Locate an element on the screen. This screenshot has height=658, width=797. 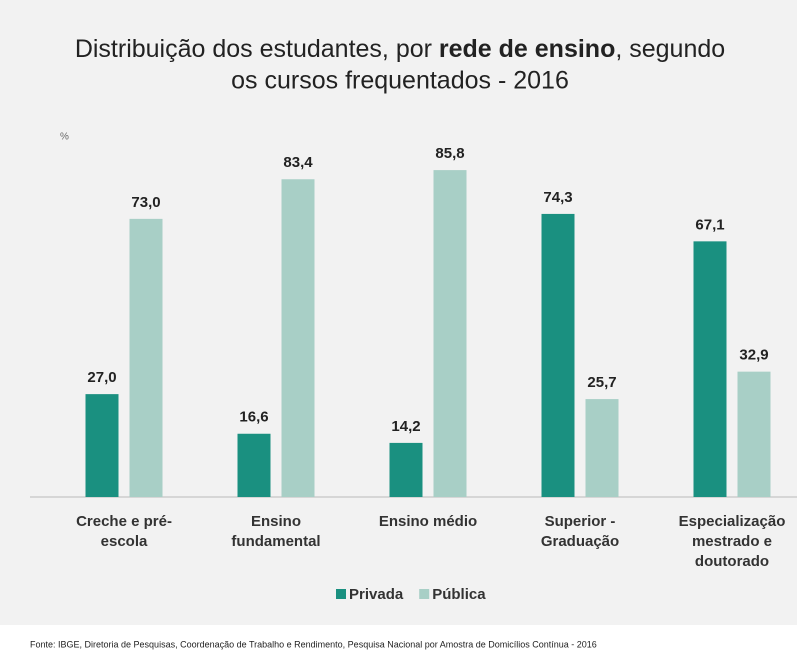
value-label: 32,9 is located at coordinates (753, 355).